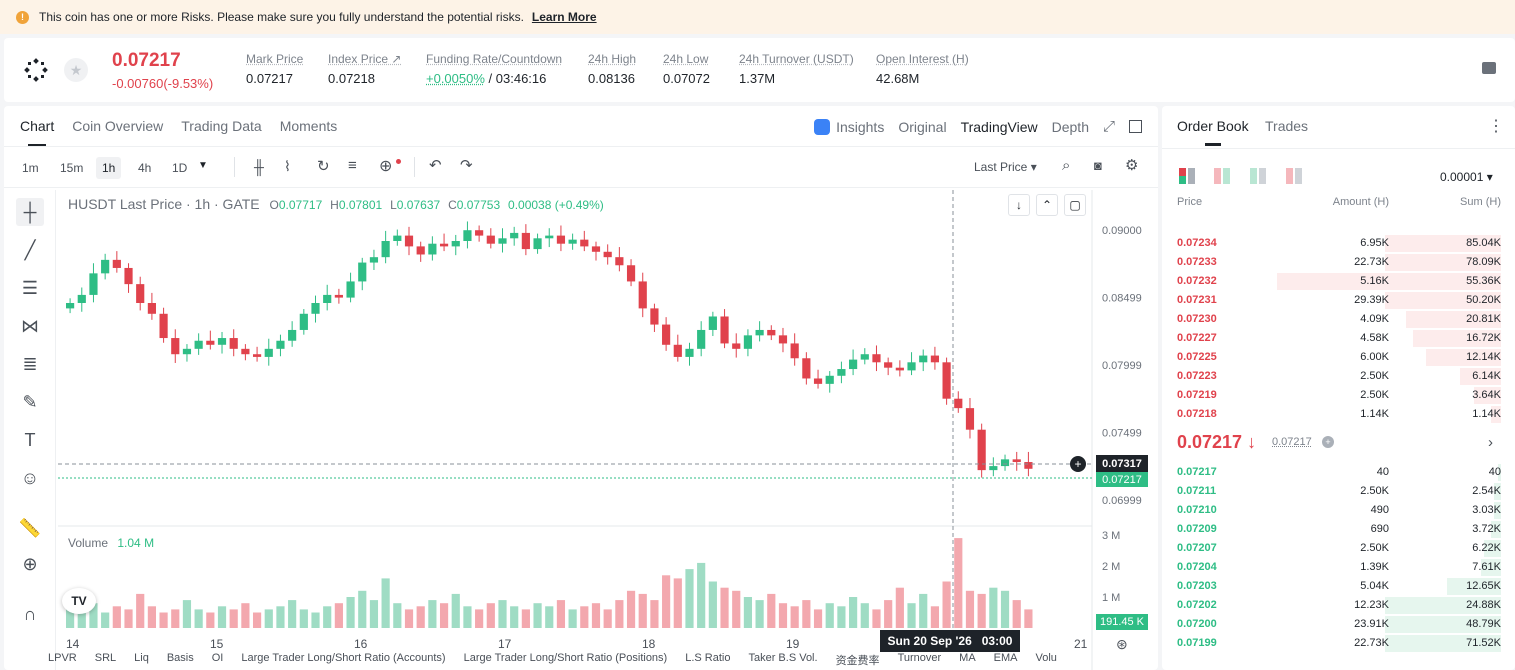 This screenshot has width=1515, height=670. What do you see at coordinates (1005, 658) in the screenshot?
I see `indicator-tab: EMA` at bounding box center [1005, 658].